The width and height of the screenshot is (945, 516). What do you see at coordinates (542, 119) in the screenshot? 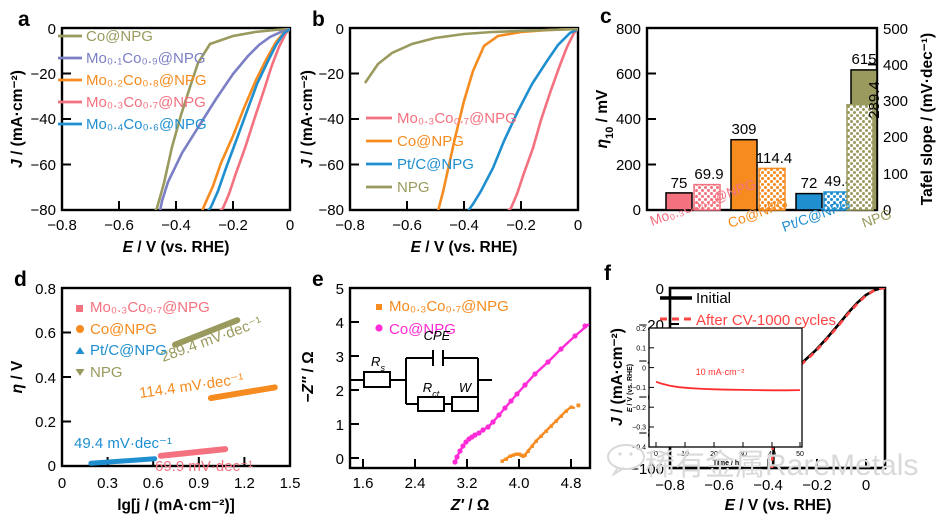
I see `curve-mo03co07-b` at bounding box center [542, 119].